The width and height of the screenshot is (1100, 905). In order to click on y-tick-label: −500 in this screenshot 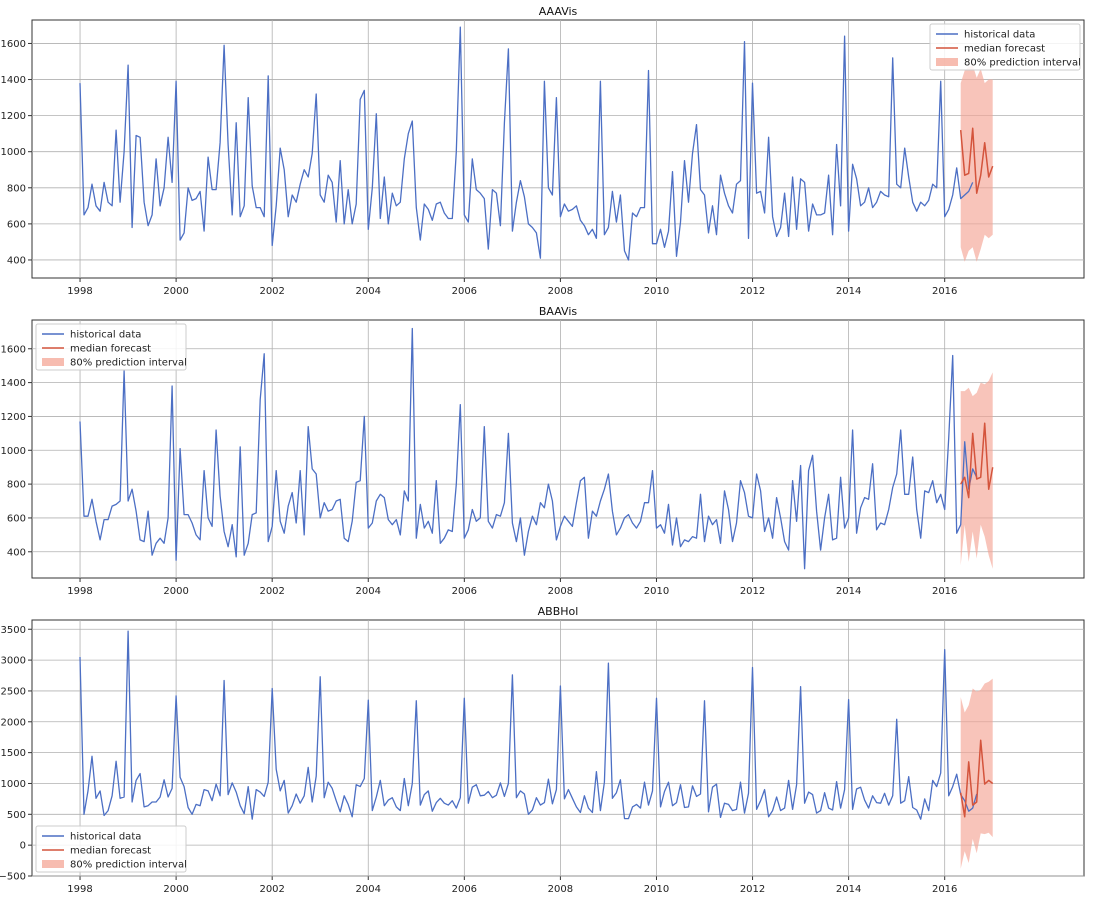, I will do `click(13, 877)`.